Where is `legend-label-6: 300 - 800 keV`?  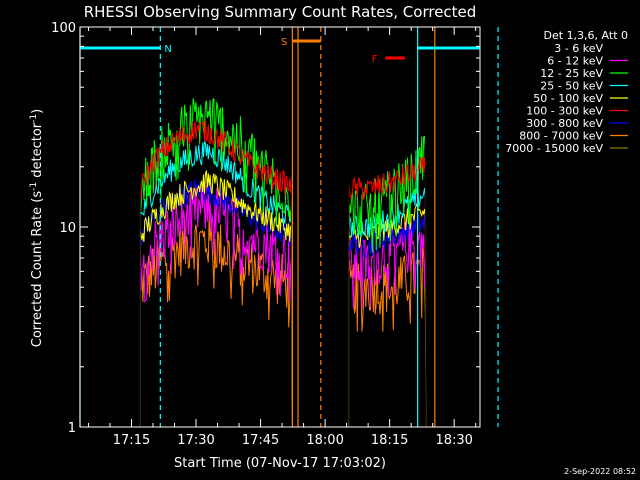
legend-label-6: 300 - 800 keV is located at coordinates (564, 123).